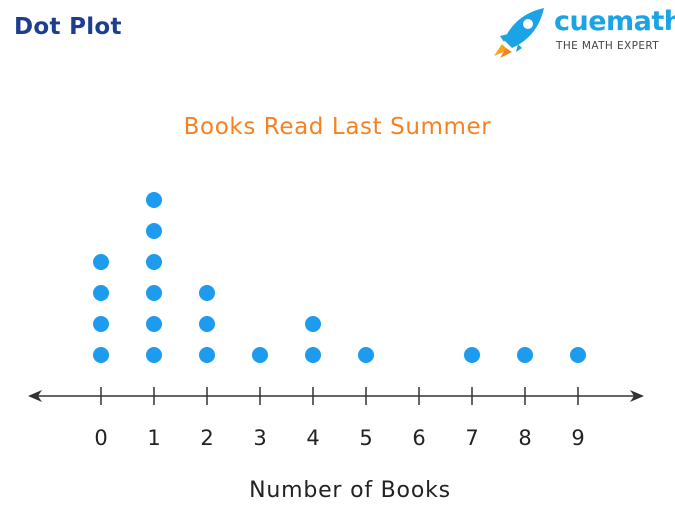 The width and height of the screenshot is (675, 521). Describe the element at coordinates (350, 490) in the screenshot. I see `x-axis-label: Number of Books` at that location.